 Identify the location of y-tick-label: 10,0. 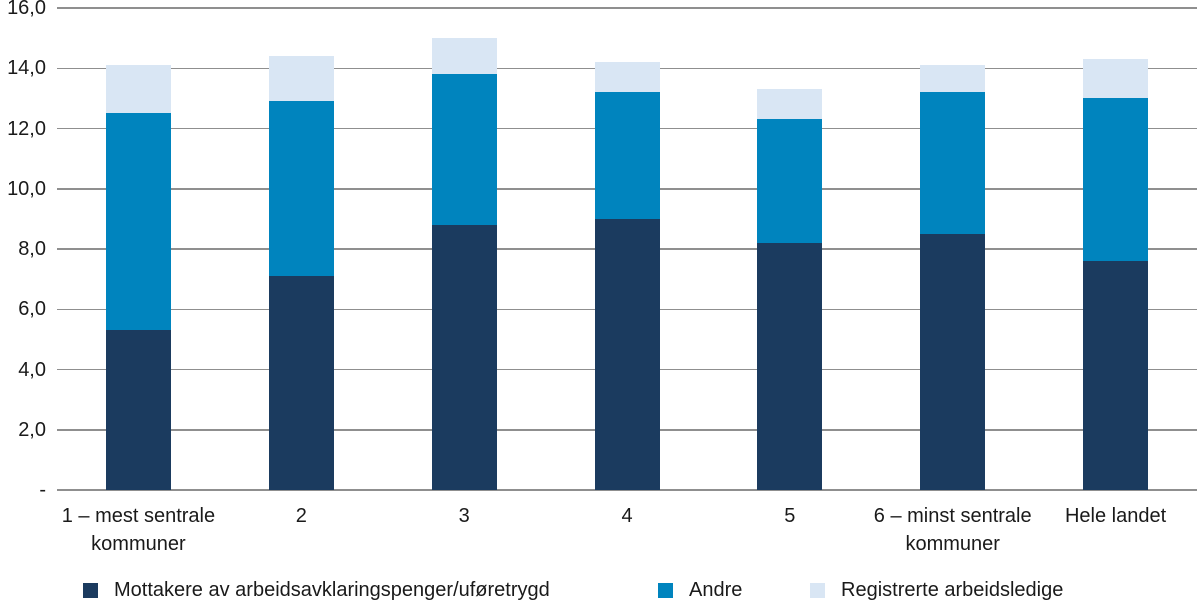
(26, 188).